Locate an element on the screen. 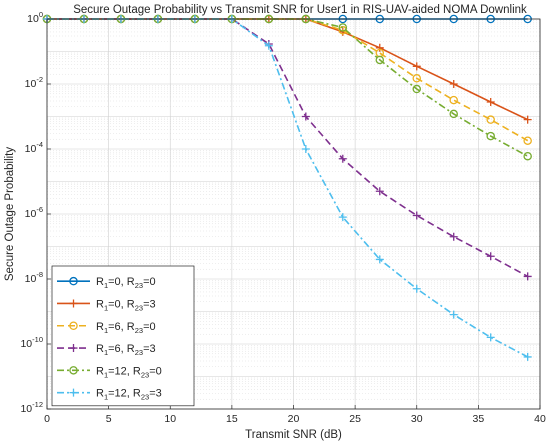 The image size is (550, 444). legend-label-value: =0, is located at coordinates (117, 282).